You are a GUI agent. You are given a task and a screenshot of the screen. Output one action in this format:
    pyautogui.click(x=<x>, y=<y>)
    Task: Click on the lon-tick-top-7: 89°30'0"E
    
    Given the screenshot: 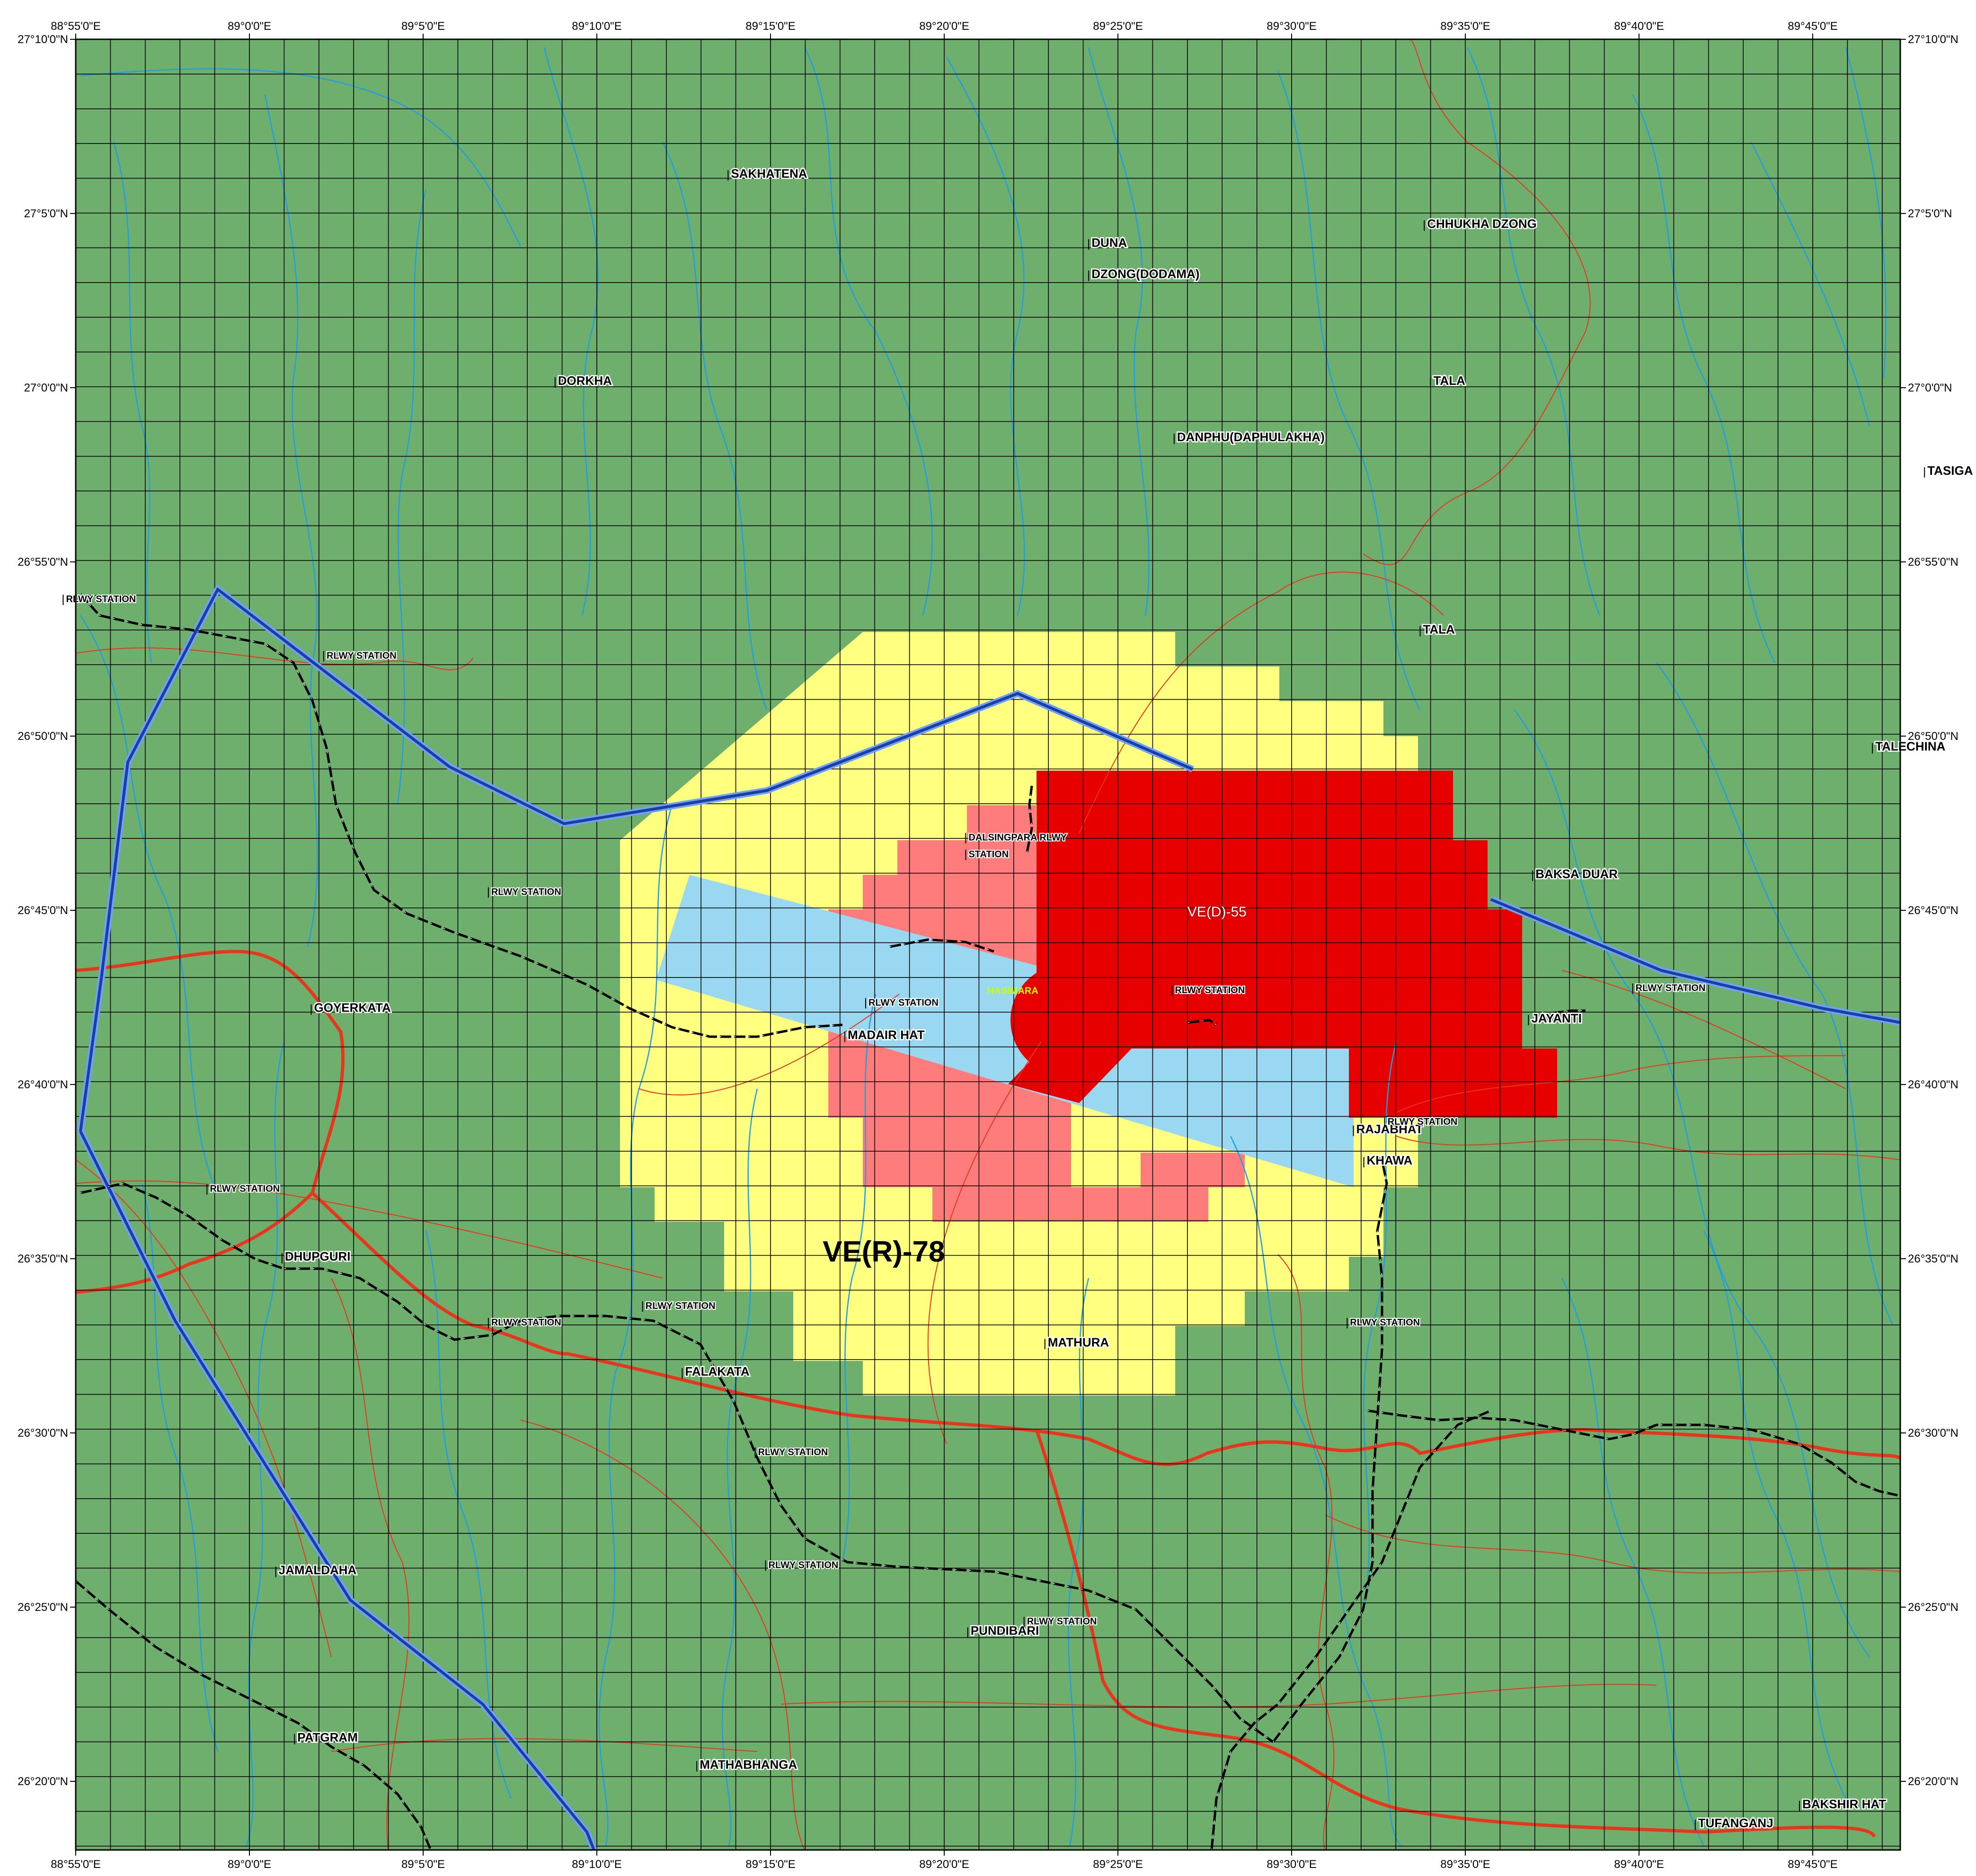 What is the action you would take?
    pyautogui.click(x=1291, y=26)
    